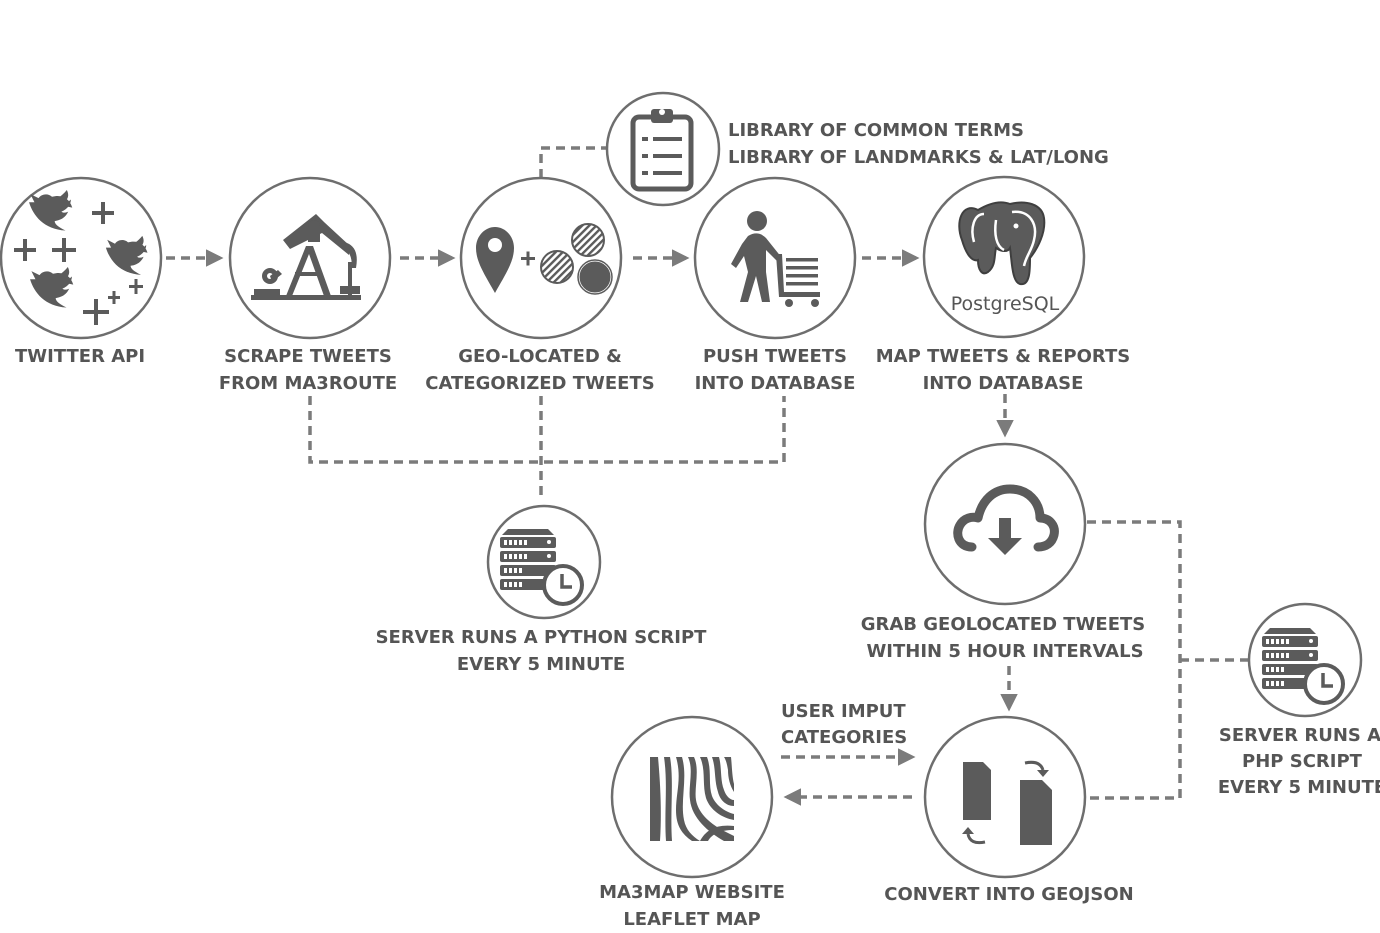 The height and width of the screenshot is (933, 1380). What do you see at coordinates (1006, 519) in the screenshot?
I see `cloud-download-icon` at bounding box center [1006, 519].